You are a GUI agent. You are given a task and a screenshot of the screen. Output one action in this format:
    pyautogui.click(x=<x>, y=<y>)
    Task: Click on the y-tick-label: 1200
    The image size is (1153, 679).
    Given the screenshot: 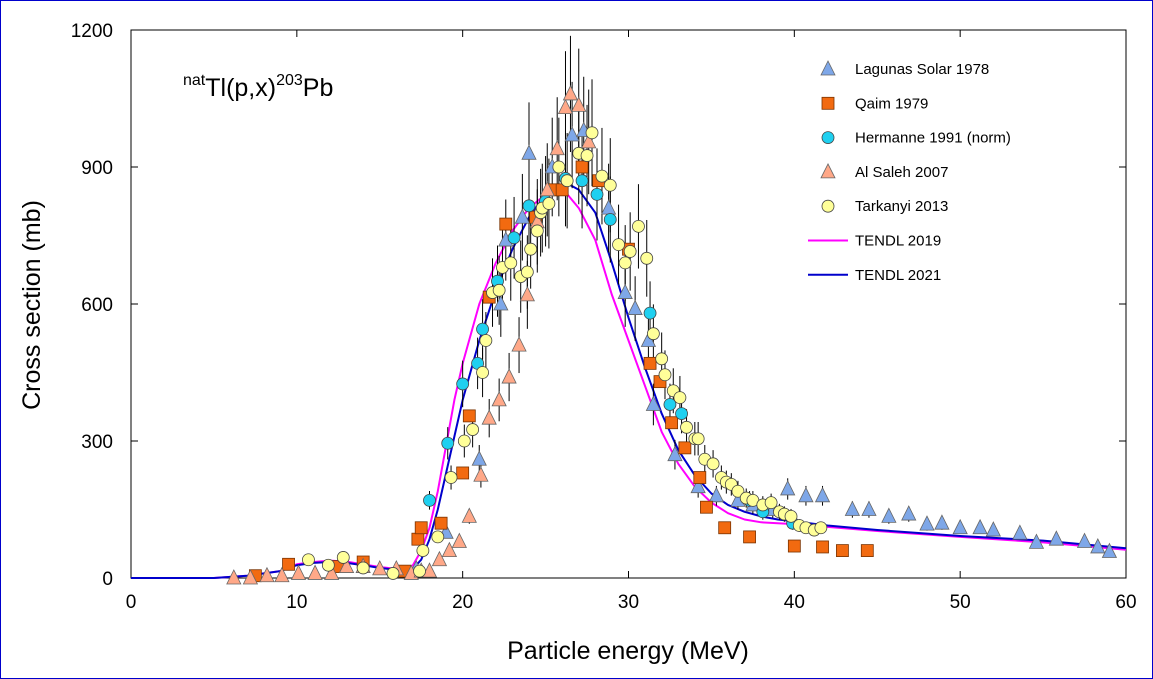 What is the action you would take?
    pyautogui.click(x=92, y=31)
    